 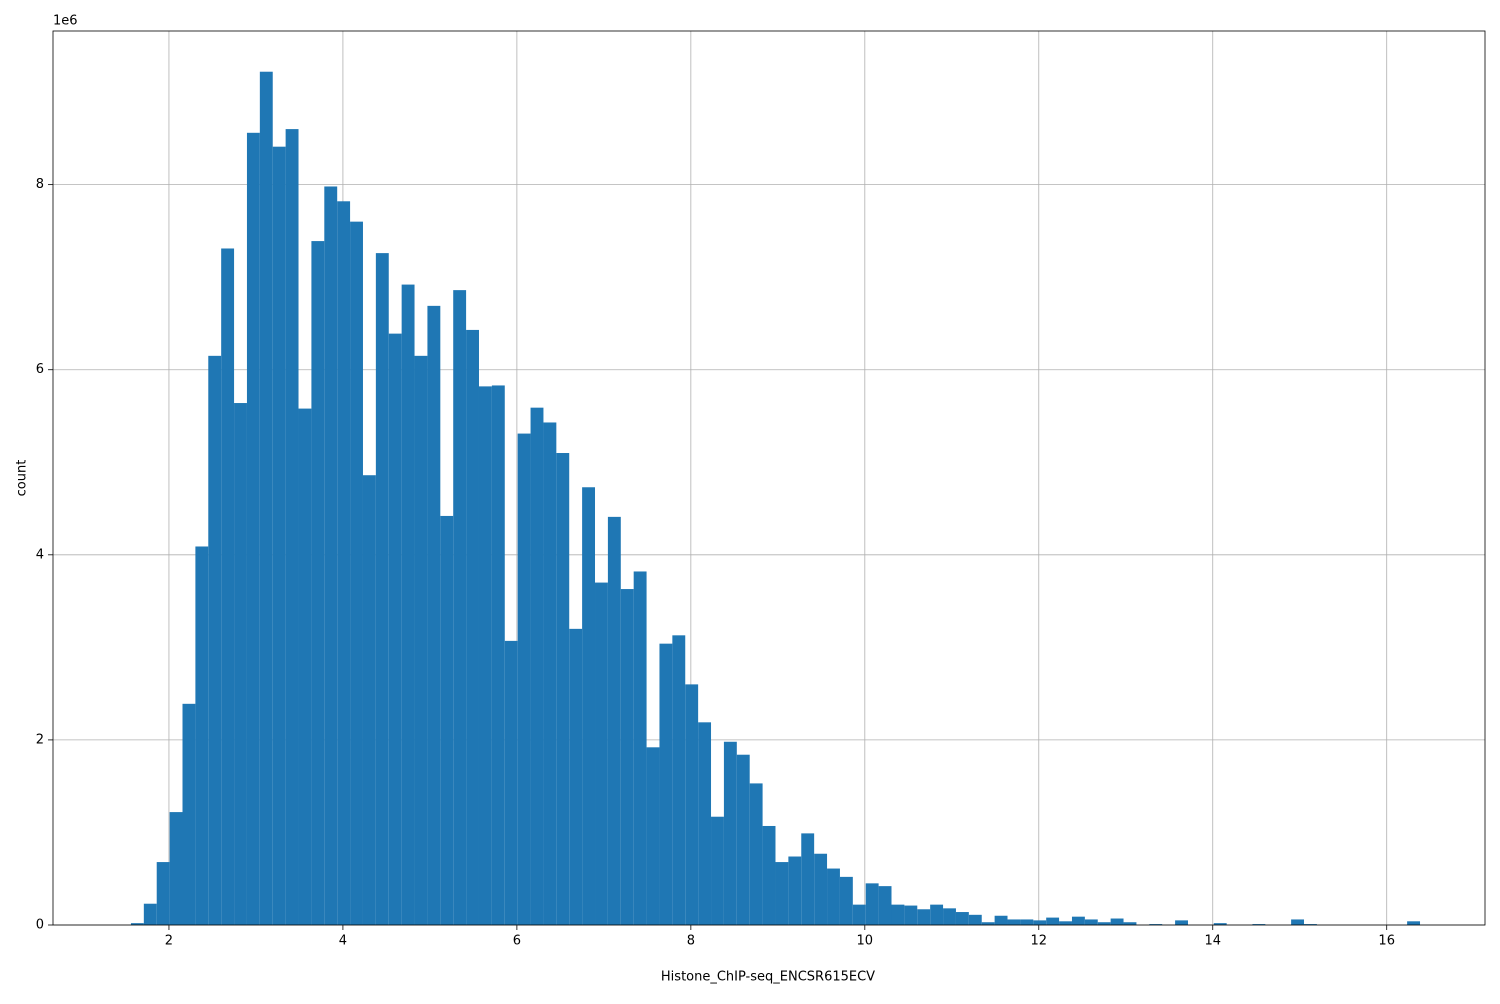 I want to click on y-tick-label: 6, so click(x=40, y=369).